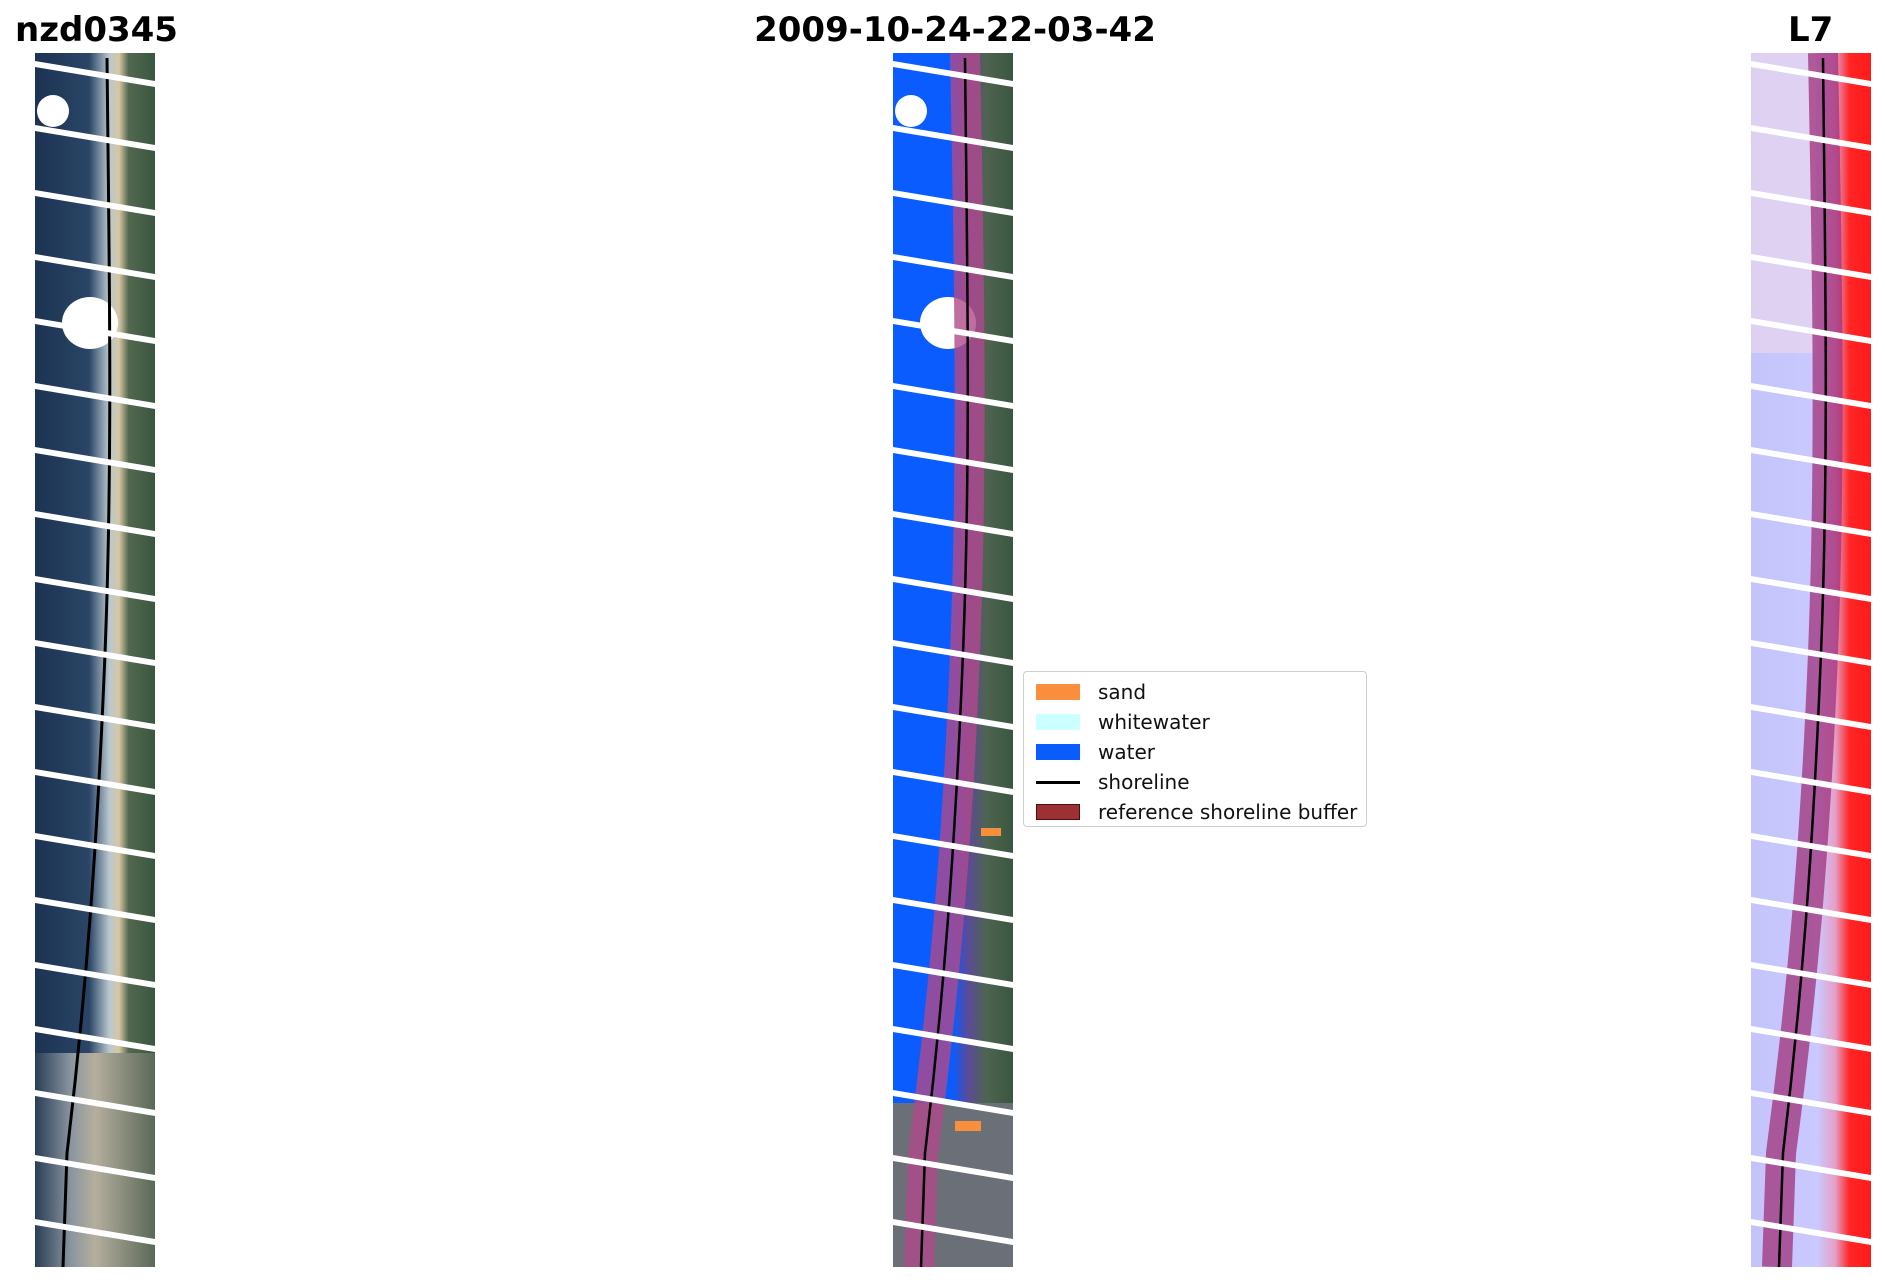  Describe the element at coordinates (955, 30) in the screenshot. I see `panel-title-date: 2009-10-24-22-03-42` at that location.